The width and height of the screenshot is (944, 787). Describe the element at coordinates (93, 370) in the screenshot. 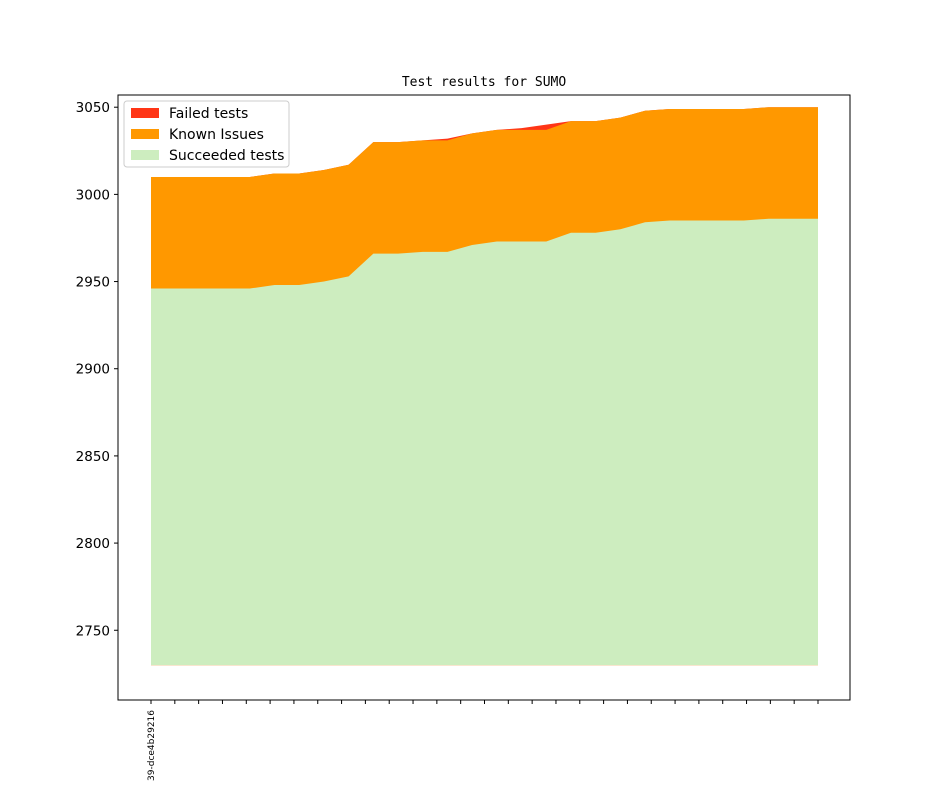

I see `y-tick-label: 2900` at that location.